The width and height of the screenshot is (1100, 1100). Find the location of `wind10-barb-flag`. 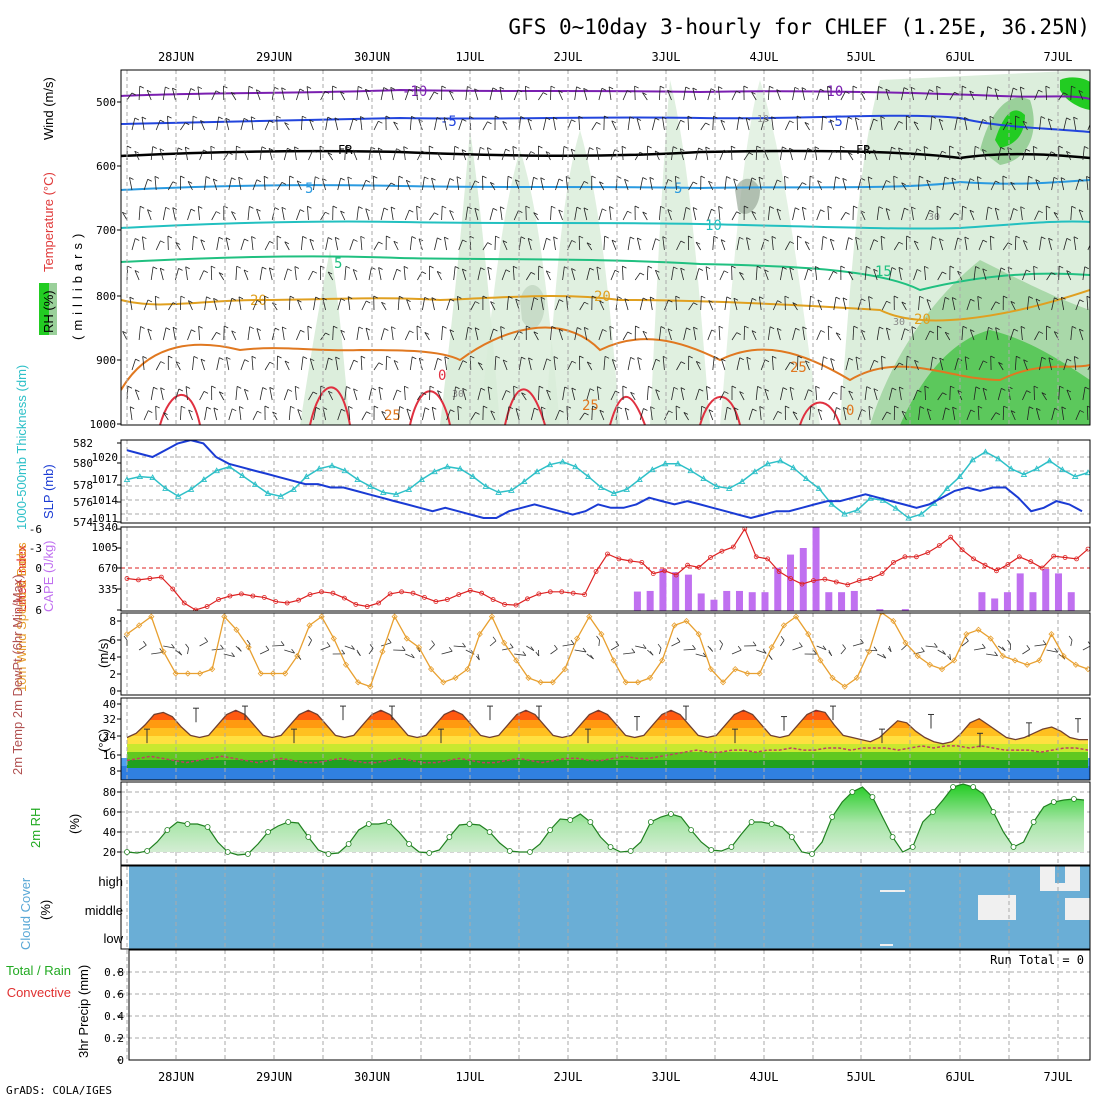

wind10-barb-flag is located at coordinates (371, 646).